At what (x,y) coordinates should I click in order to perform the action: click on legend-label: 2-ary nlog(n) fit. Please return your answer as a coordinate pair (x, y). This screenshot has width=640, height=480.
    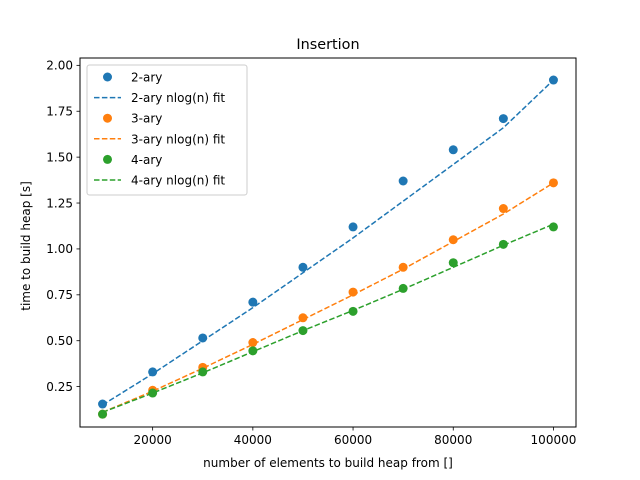
    Looking at the image, I should click on (178, 98).